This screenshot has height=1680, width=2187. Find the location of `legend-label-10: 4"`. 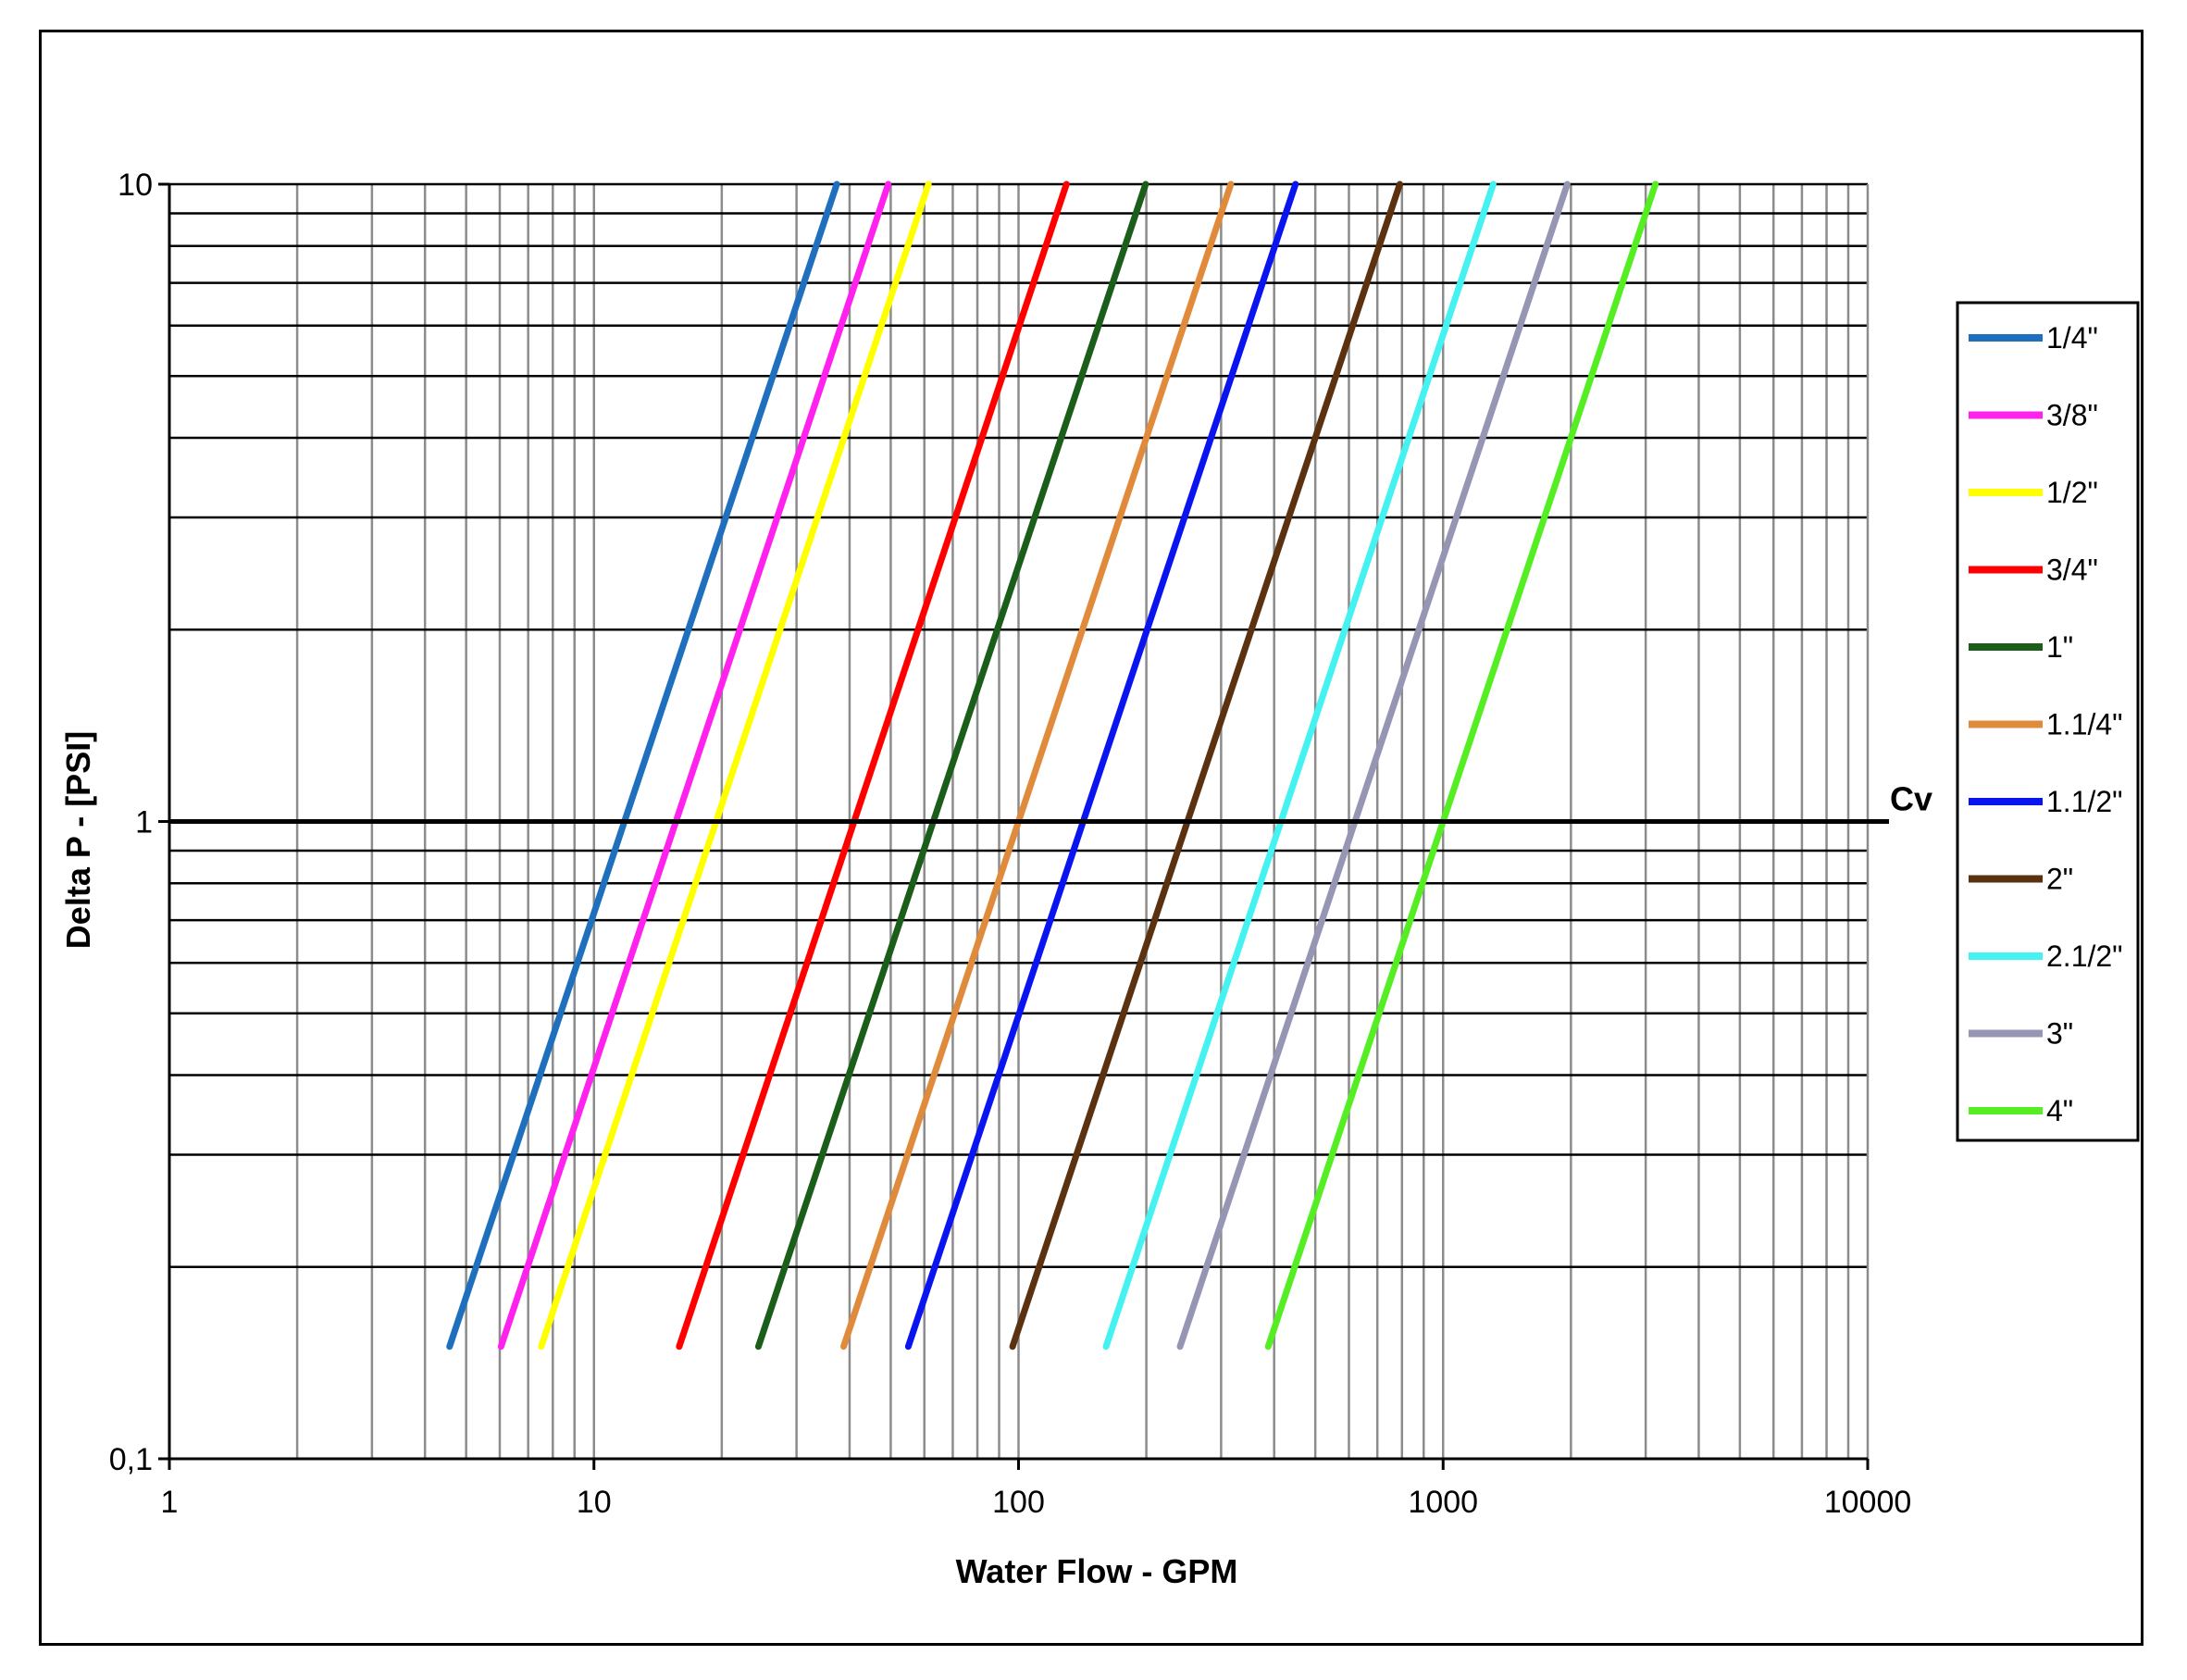

legend-label-10: 4" is located at coordinates (2059, 1110).